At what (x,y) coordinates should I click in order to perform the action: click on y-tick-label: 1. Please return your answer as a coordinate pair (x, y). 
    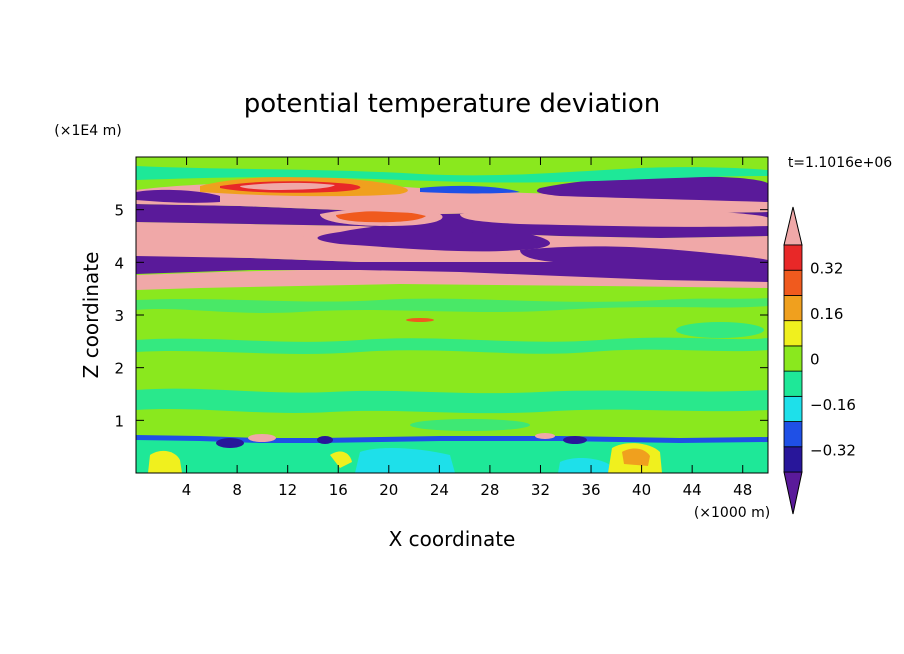
    Looking at the image, I should click on (119, 421).